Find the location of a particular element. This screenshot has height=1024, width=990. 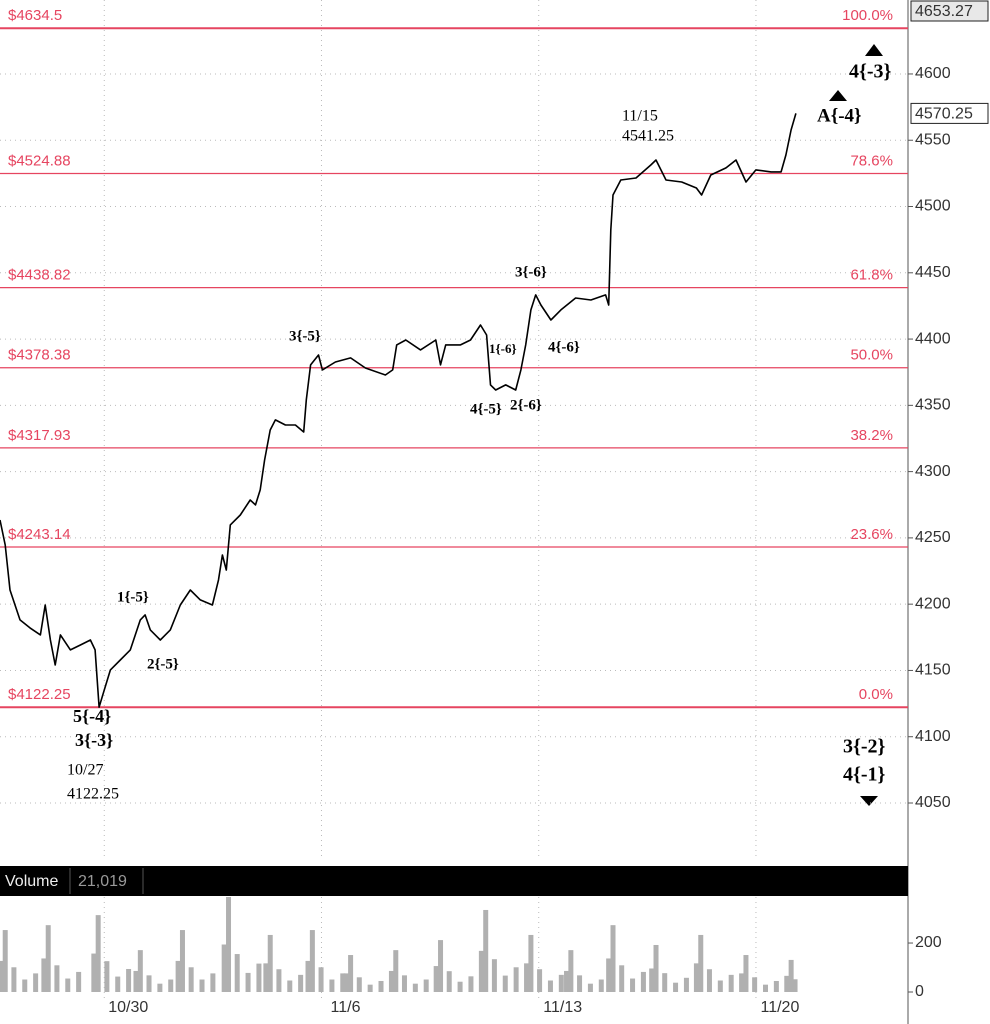

y-tick-label: 4050 is located at coordinates (933, 802).